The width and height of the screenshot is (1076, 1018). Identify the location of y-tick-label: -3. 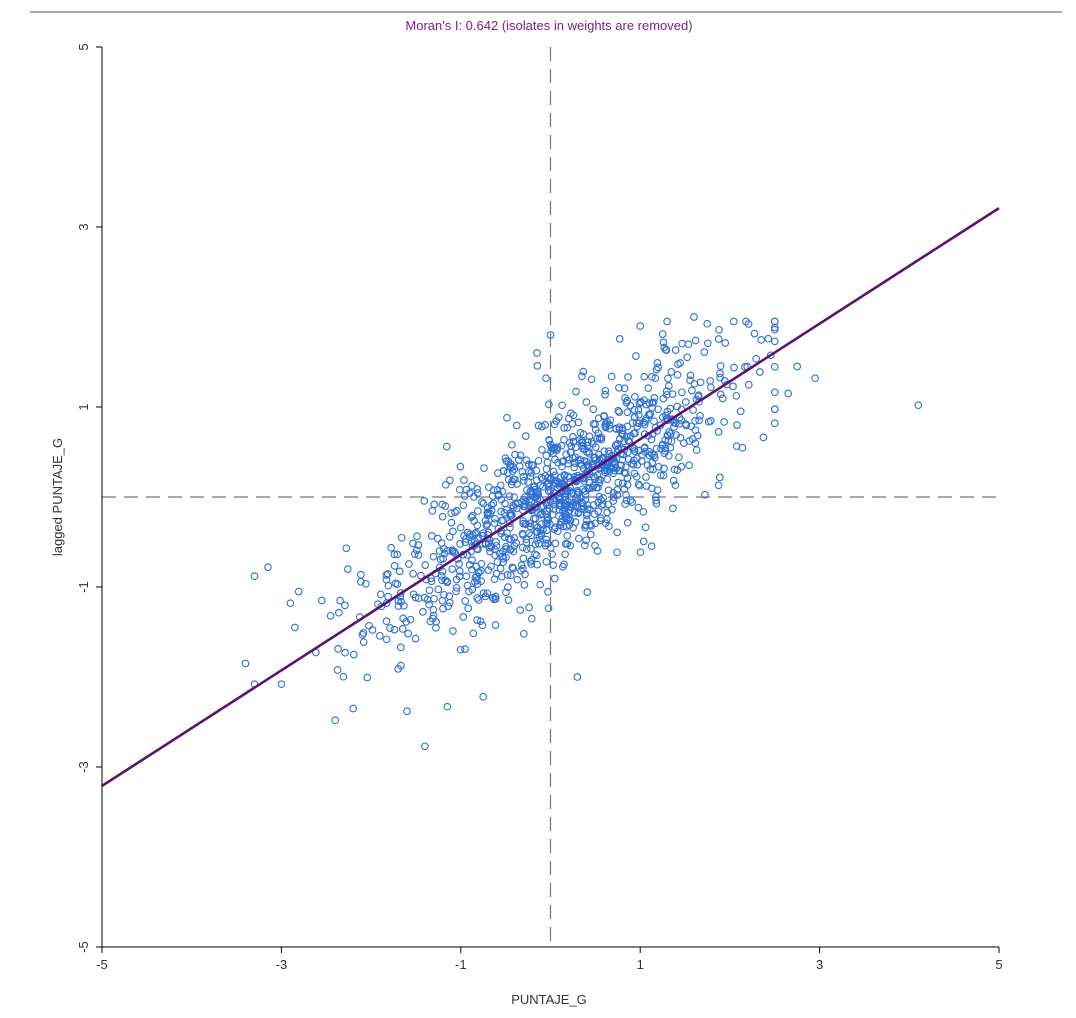
(83, 767).